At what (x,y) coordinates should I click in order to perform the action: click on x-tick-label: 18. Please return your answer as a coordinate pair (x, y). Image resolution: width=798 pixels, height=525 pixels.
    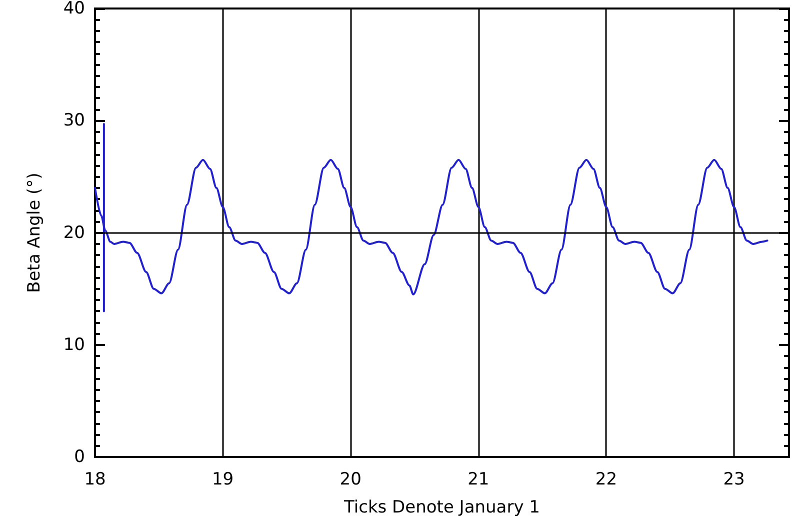
    Looking at the image, I should click on (95, 480).